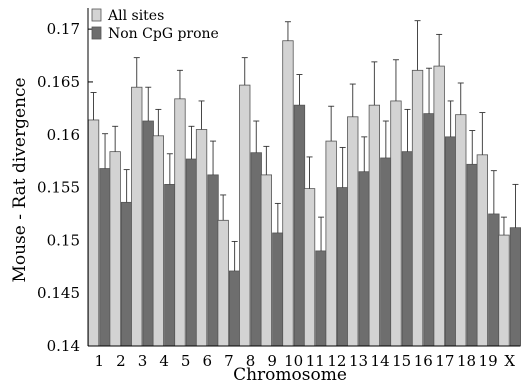  I want to click on x-tick-label: 11, so click(315, 361).